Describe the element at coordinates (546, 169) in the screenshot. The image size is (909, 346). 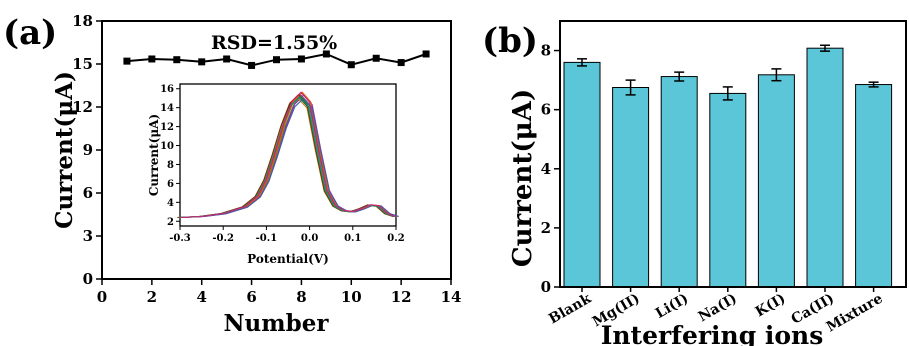
I see `y-tick-label: 4` at that location.